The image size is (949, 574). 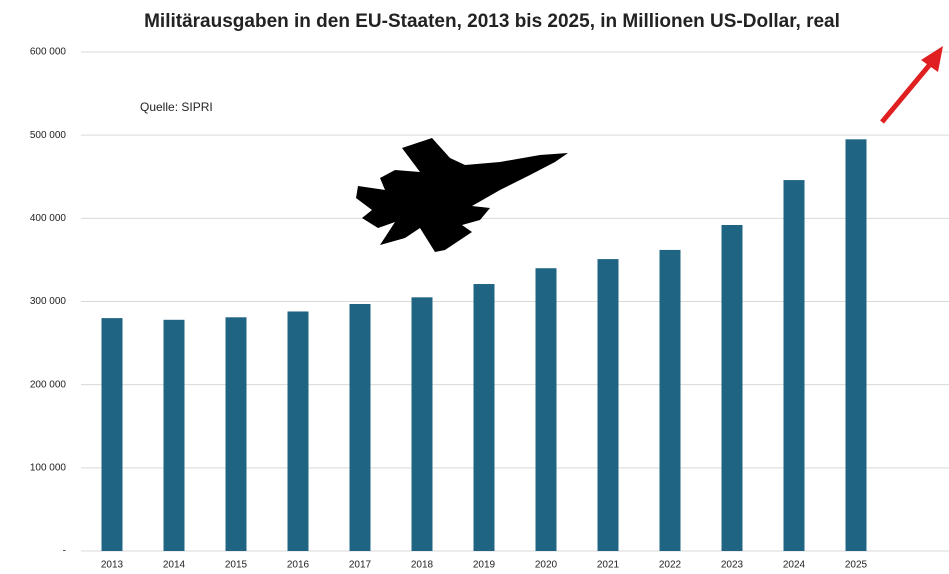 I want to click on trend-arrow, so click(x=907, y=92).